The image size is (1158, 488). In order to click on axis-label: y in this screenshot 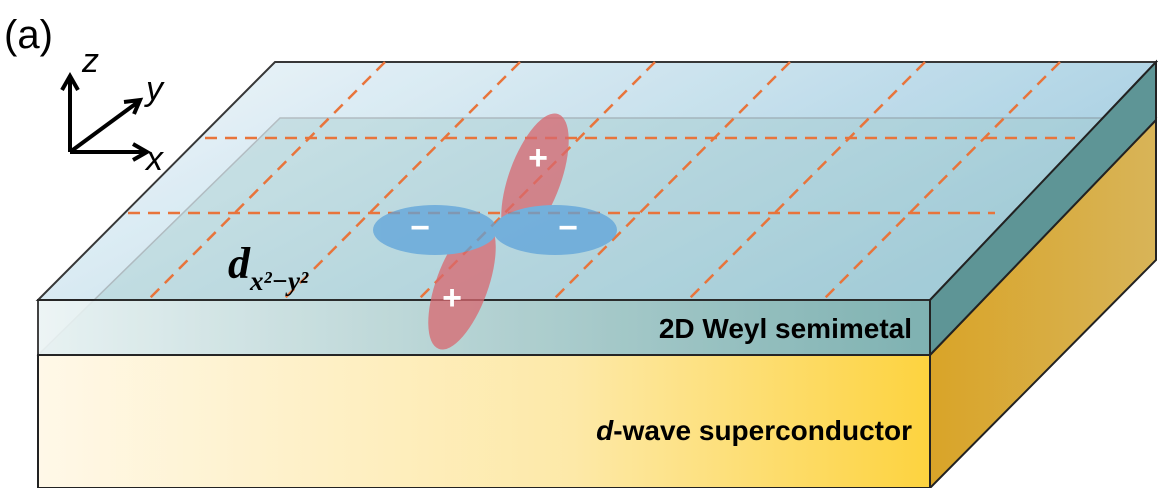, I will do `click(154, 89)`.